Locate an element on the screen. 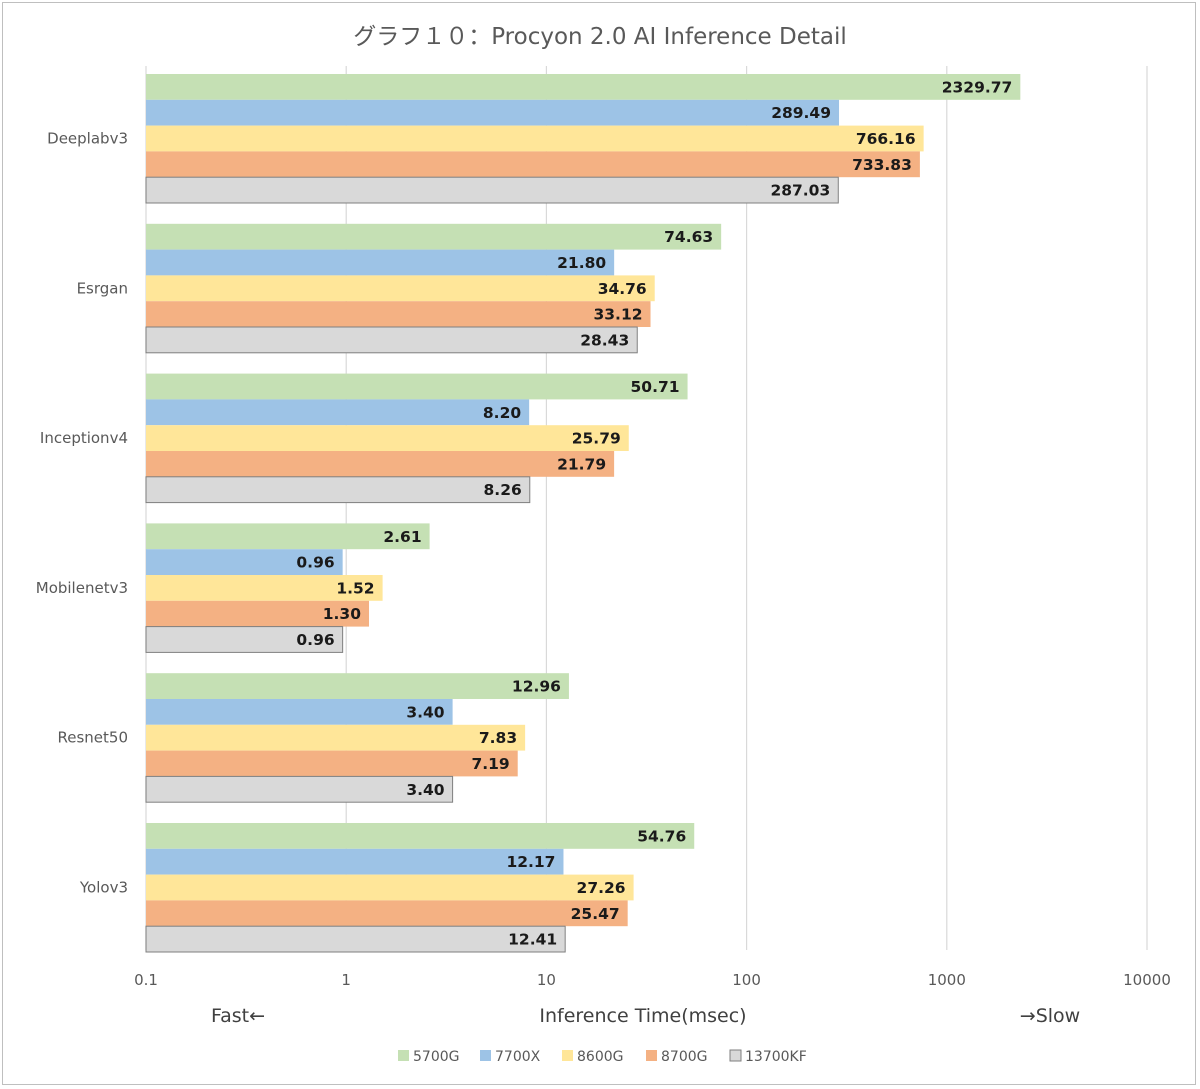  data-label: 33.12 is located at coordinates (617, 315).